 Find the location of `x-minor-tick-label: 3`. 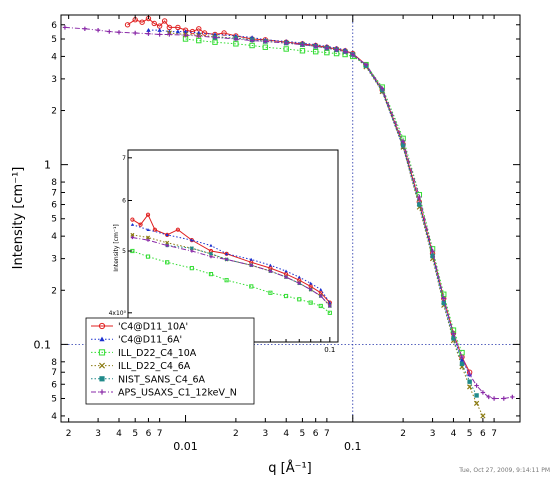

x-minor-tick-label: 3 is located at coordinates (433, 434).